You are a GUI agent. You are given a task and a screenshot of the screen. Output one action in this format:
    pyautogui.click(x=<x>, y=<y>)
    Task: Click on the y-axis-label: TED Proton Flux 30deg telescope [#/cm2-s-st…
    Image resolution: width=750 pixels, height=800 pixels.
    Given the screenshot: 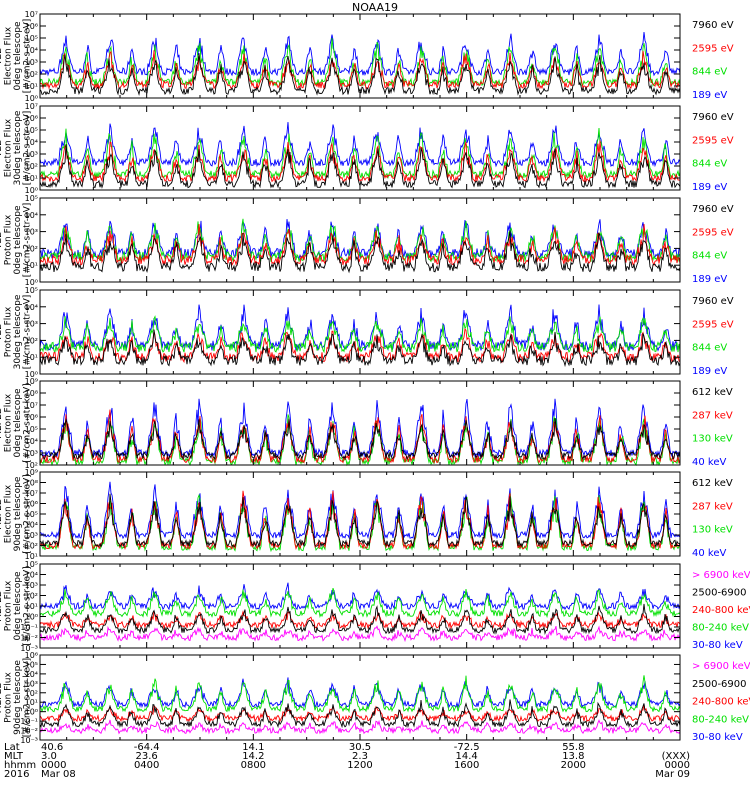 What is the action you would take?
    pyautogui.click(x=16, y=331)
    